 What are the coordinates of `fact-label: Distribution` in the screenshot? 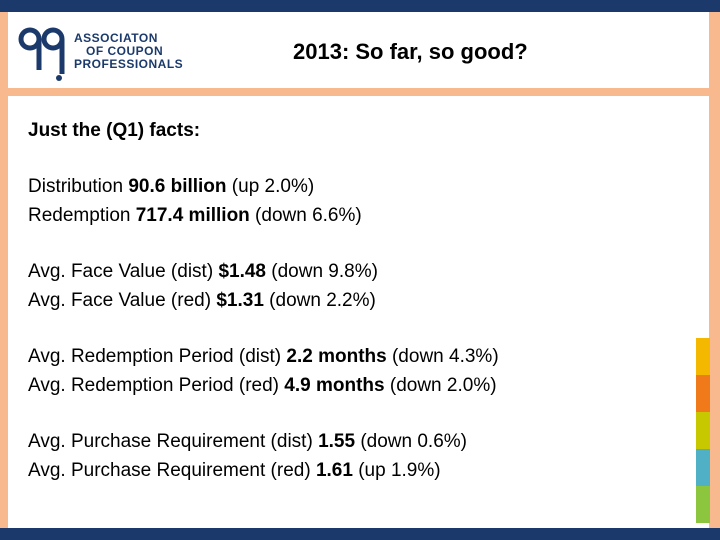 It's located at (78, 186).